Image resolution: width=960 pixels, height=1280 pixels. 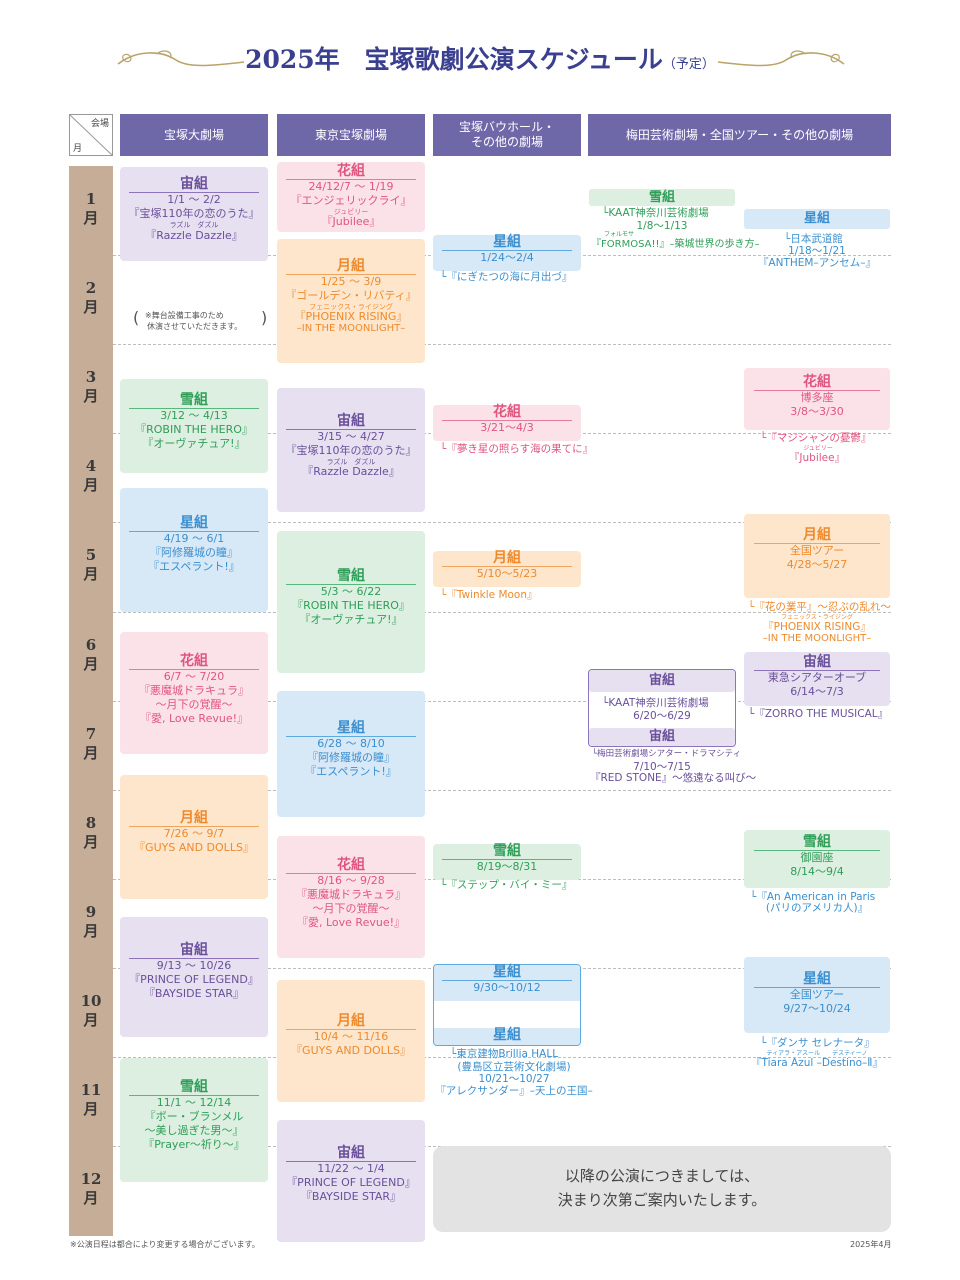 I want to click on month-label: 2 月, so click(x=91, y=298).